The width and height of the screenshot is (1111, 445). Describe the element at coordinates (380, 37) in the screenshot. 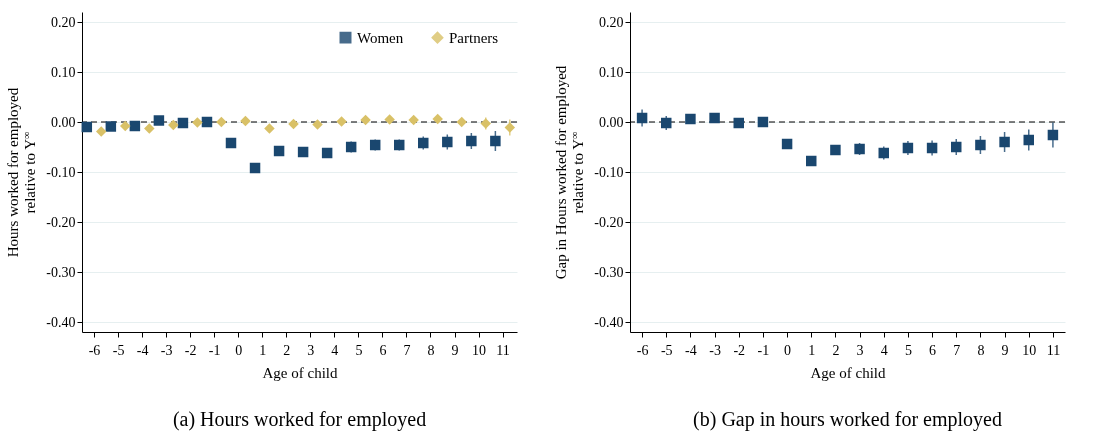

I see `legend-label: Women` at that location.